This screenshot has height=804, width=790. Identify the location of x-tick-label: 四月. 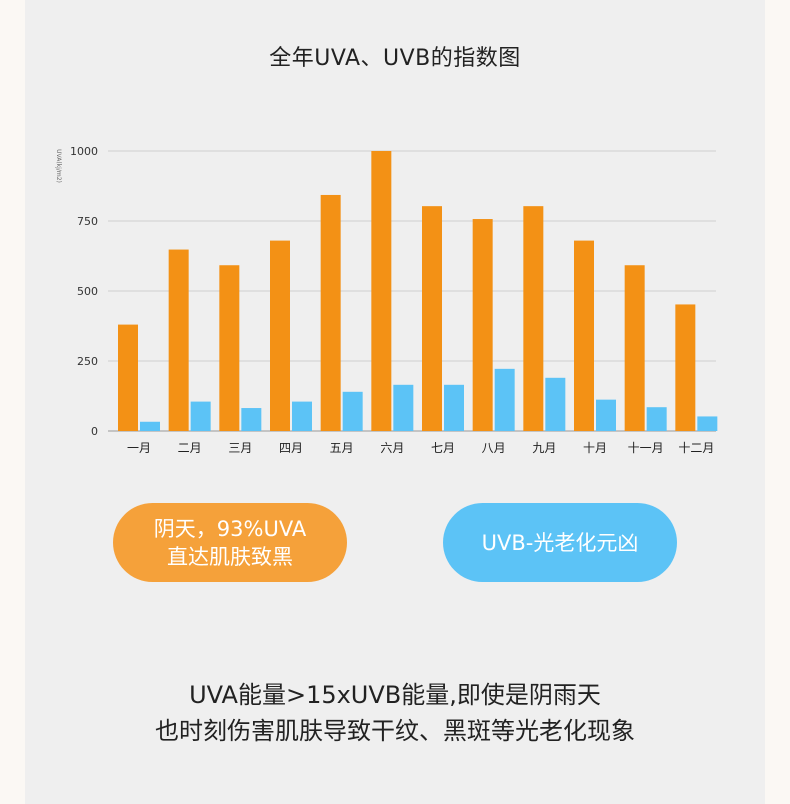
(291, 448).